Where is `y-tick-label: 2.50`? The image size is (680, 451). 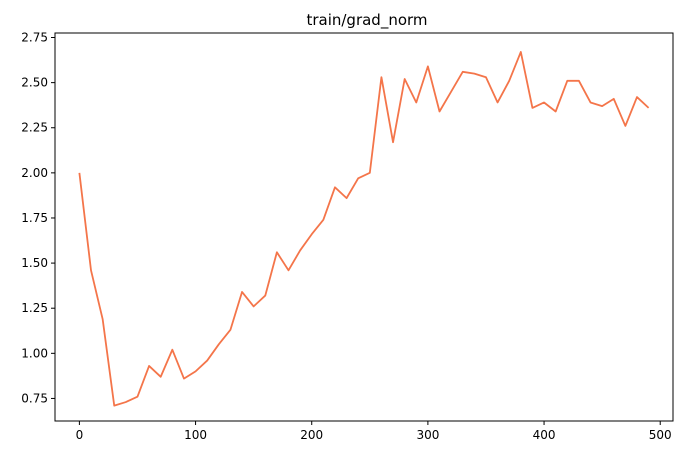
y-tick-label: 2.50 is located at coordinates (34, 83).